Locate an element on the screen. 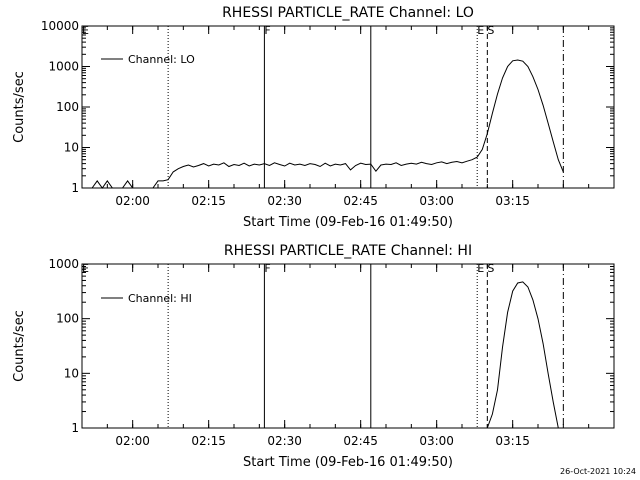 The image size is (640, 480). y-tick-label: 10000 is located at coordinates (60, 26).